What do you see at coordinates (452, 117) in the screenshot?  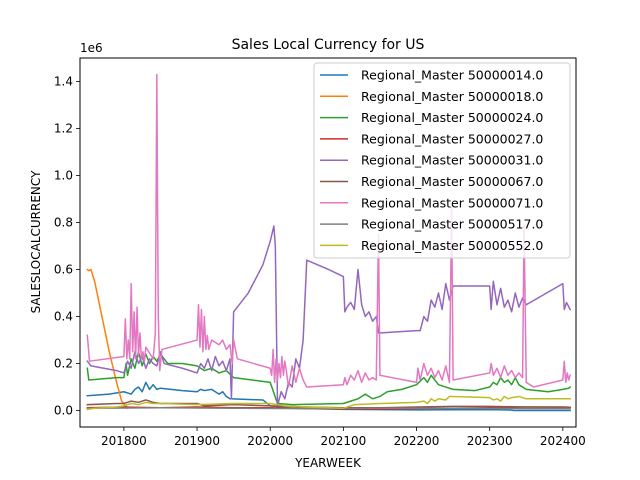 I see `legend-label-3: Regional_Master 50000024.0` at bounding box center [452, 117].